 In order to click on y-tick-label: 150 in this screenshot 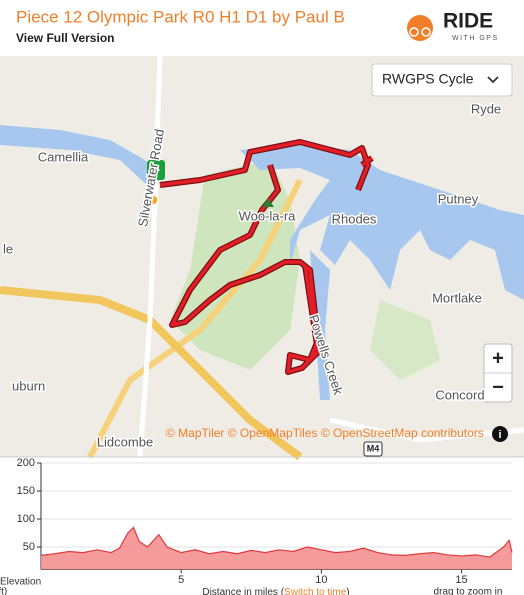, I will do `click(26, 491)`.